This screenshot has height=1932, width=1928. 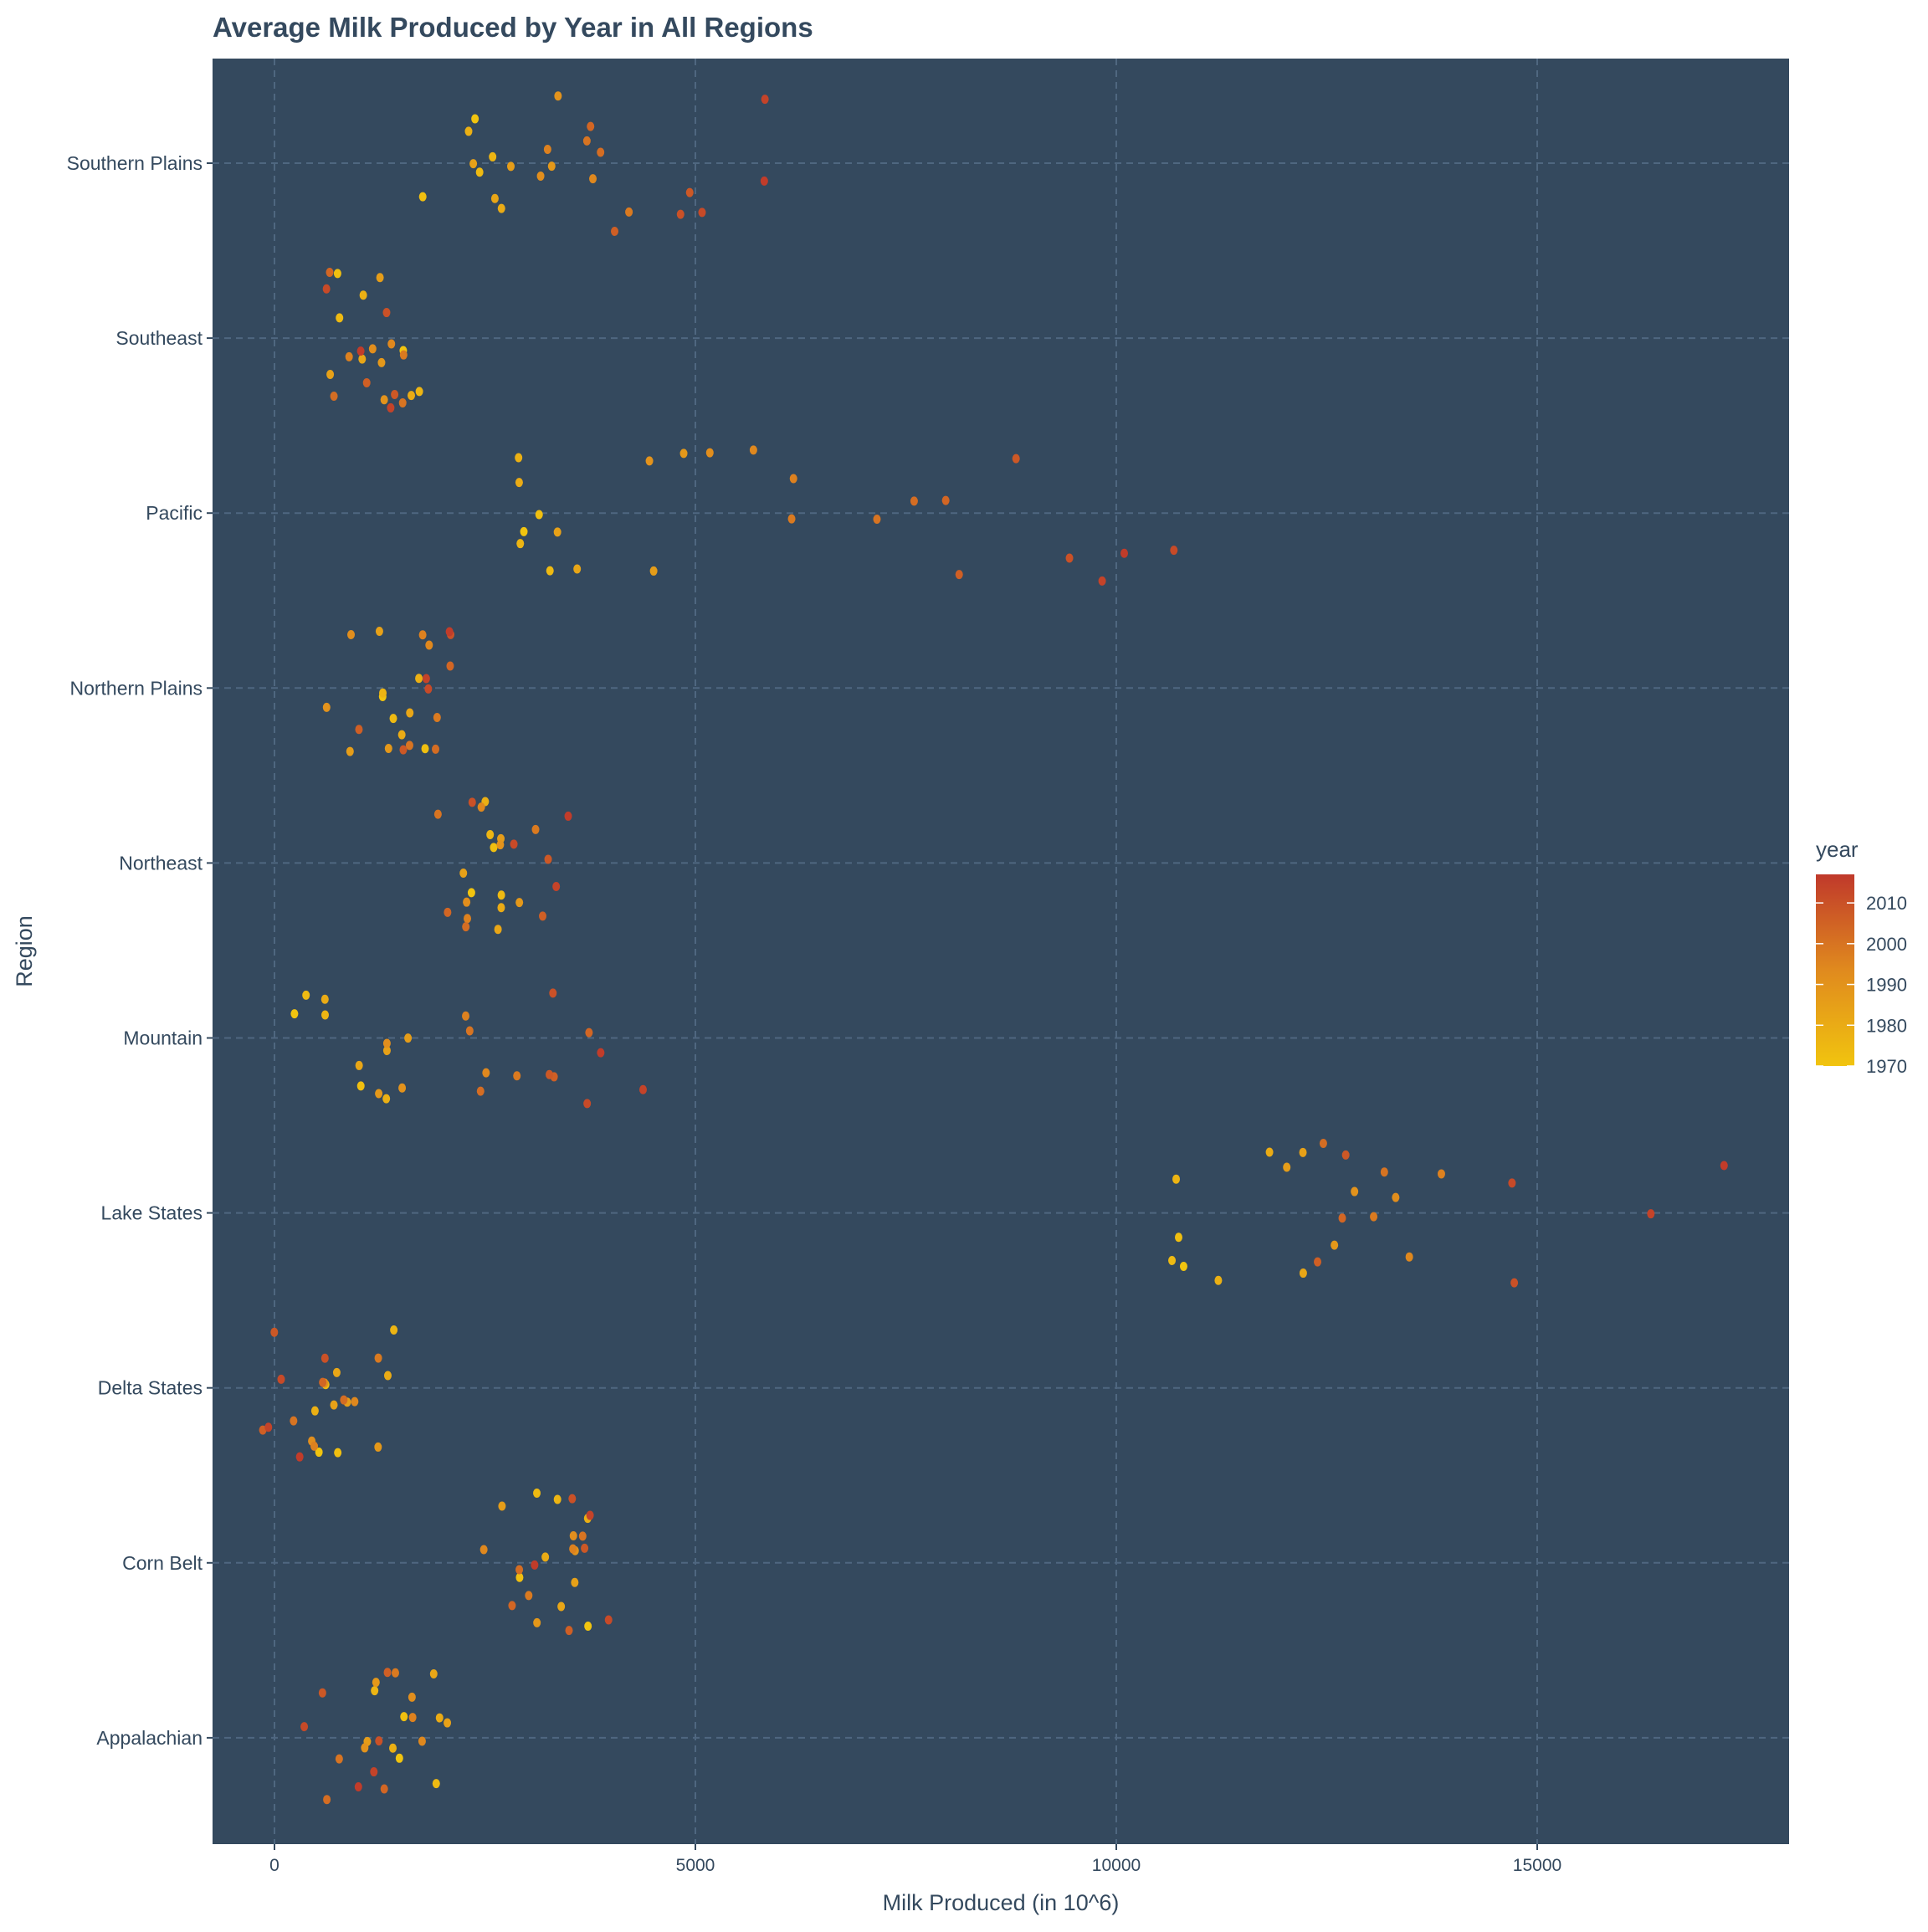 What do you see at coordinates (149, 1738) in the screenshot?
I see `y-tick-label: Appalachian` at bounding box center [149, 1738].